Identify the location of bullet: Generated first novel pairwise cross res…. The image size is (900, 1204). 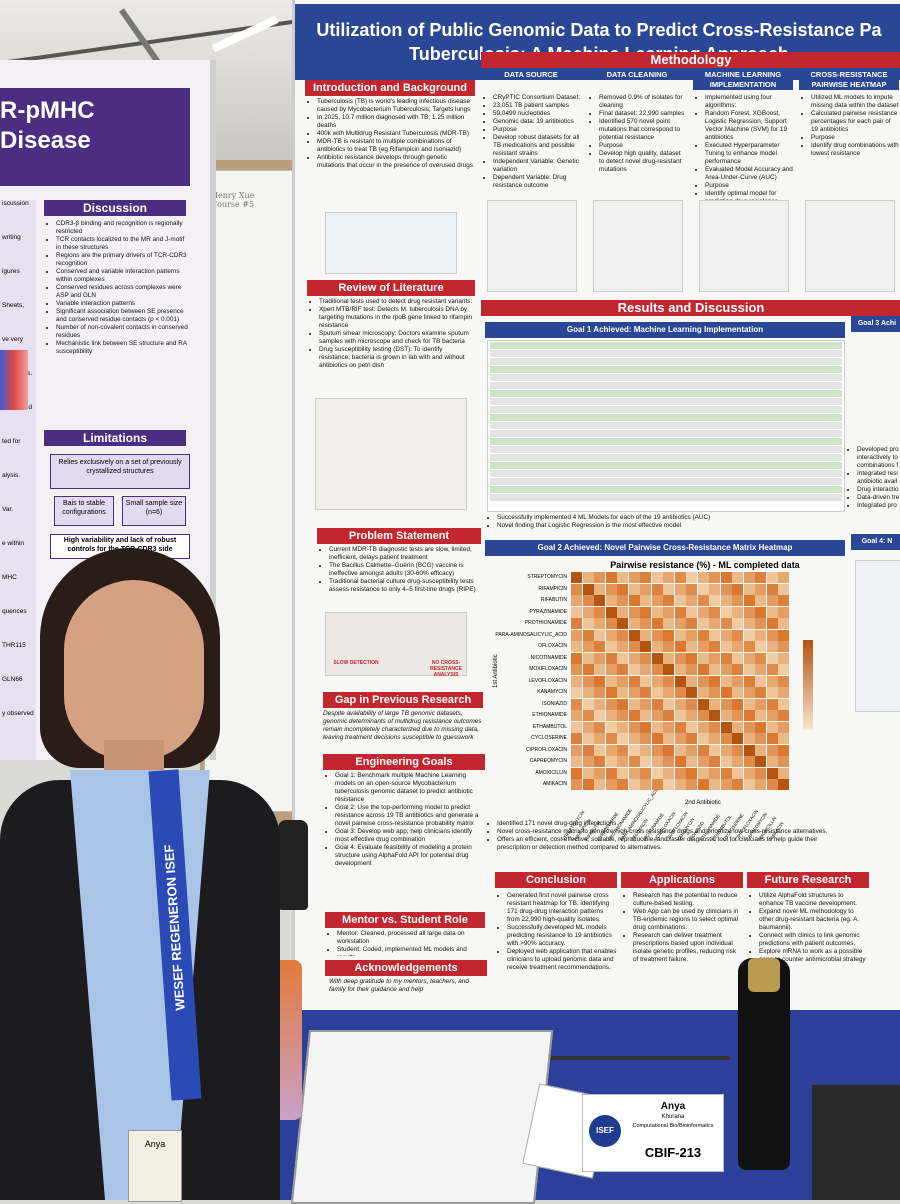
(562, 908).